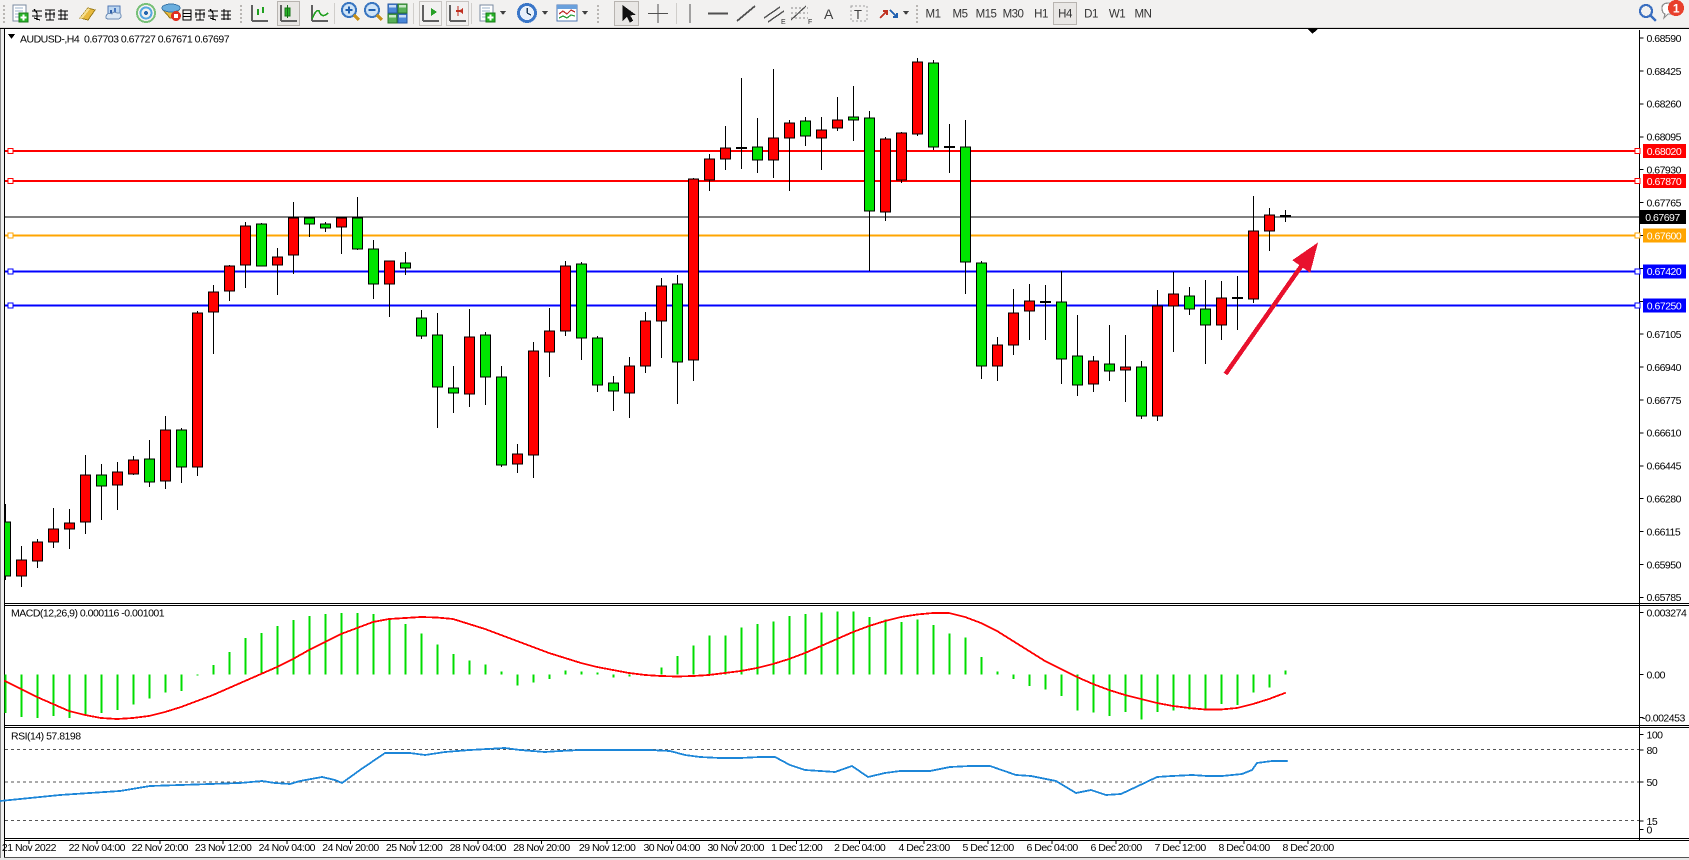 The height and width of the screenshot is (860, 1689). What do you see at coordinates (671, 848) in the screenshot?
I see `svg-text: 30 Nov 04:00` at bounding box center [671, 848].